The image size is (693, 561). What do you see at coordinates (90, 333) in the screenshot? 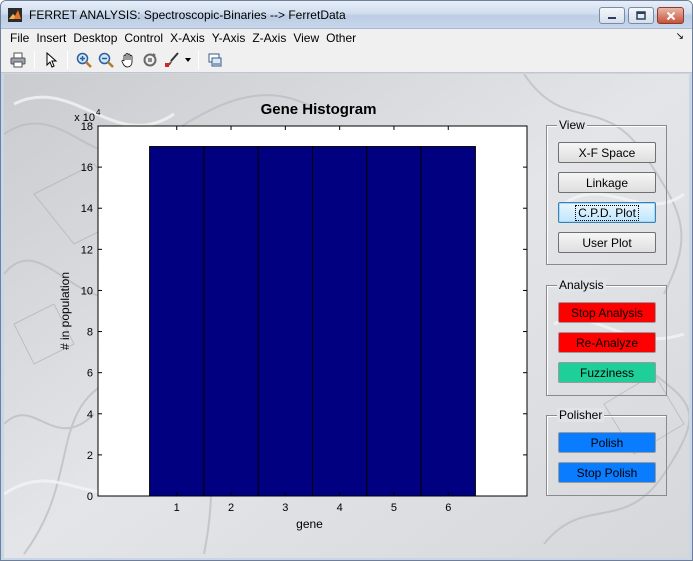
I see `y-tick-label: 8` at bounding box center [90, 333].